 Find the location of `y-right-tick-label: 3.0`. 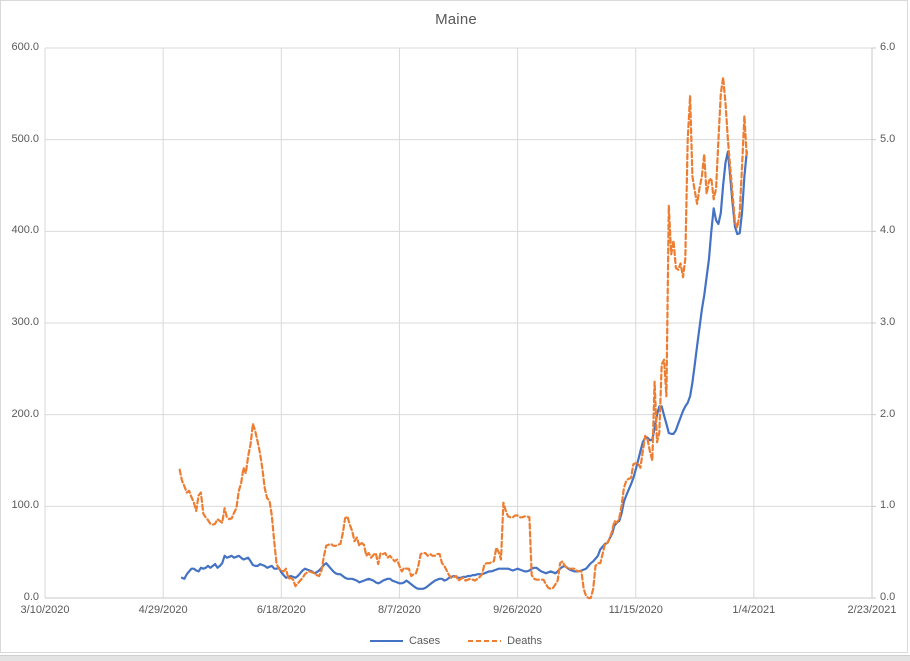

y-right-tick-label: 3.0 is located at coordinates (888, 322).